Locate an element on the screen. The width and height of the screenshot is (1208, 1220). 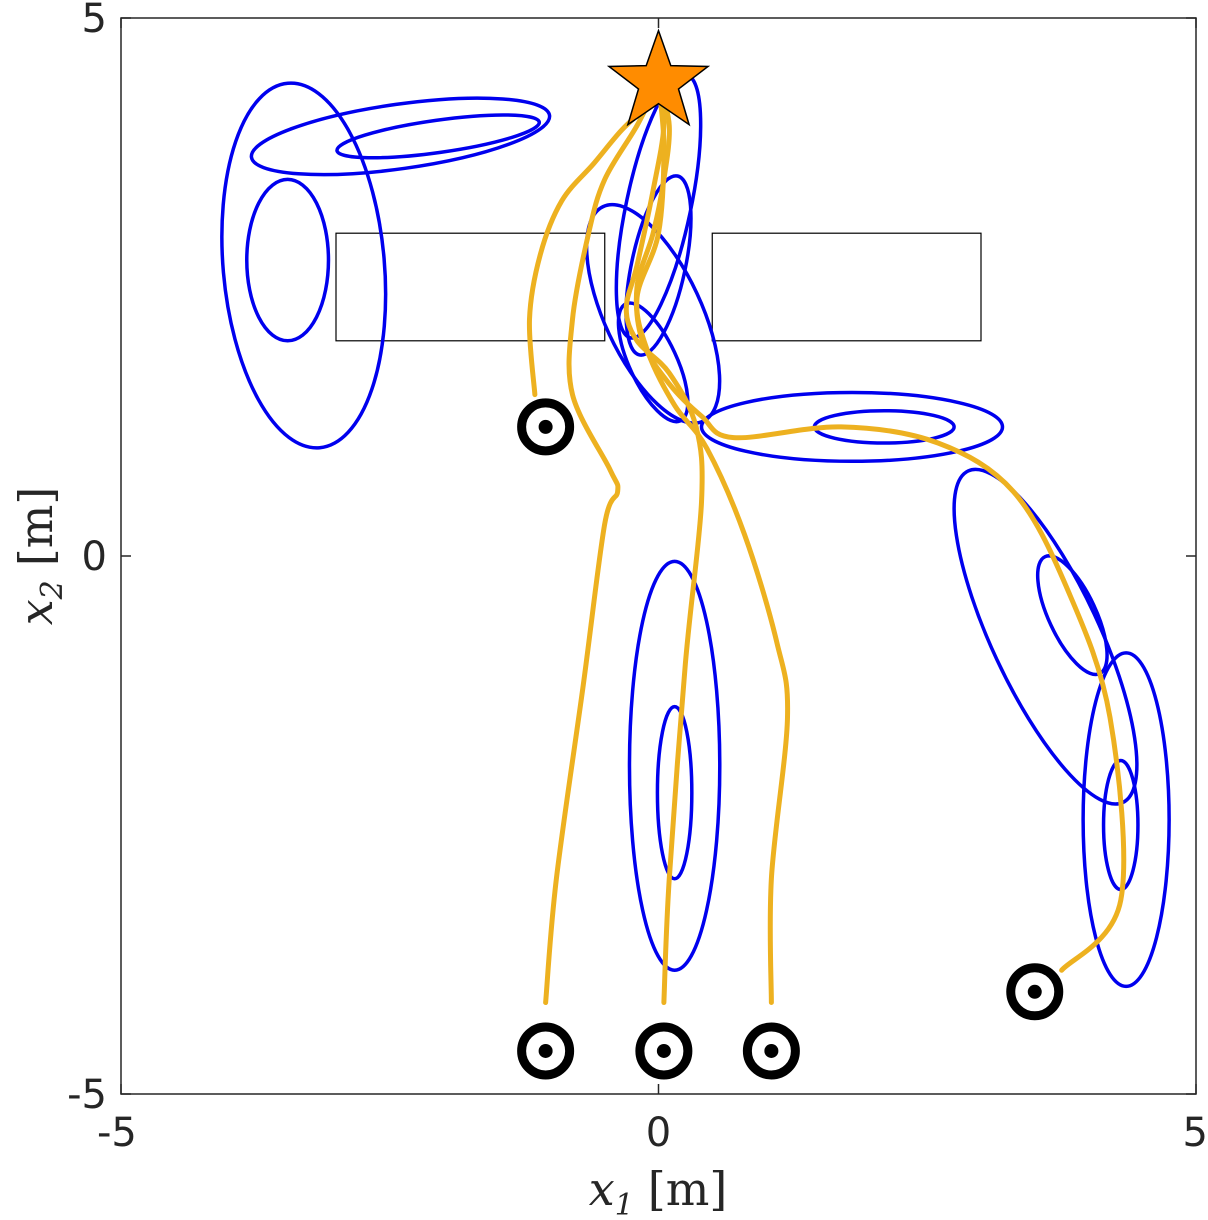
y-tick-label: 5 is located at coordinates (94, 21).